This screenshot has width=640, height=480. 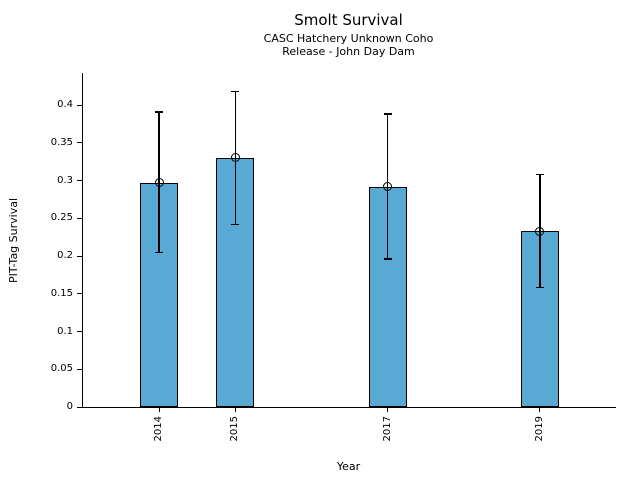 What do you see at coordinates (61, 218) in the screenshot?
I see `y-tick-label: 0.25` at bounding box center [61, 218].